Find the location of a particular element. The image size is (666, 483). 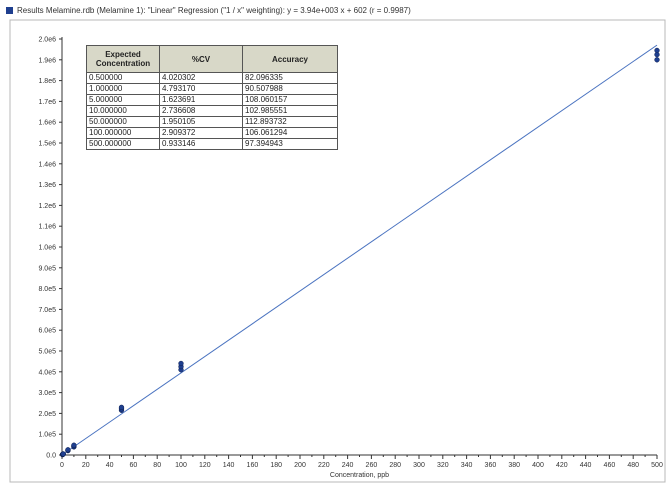

x-tick-label: 360 is located at coordinates (491, 465).